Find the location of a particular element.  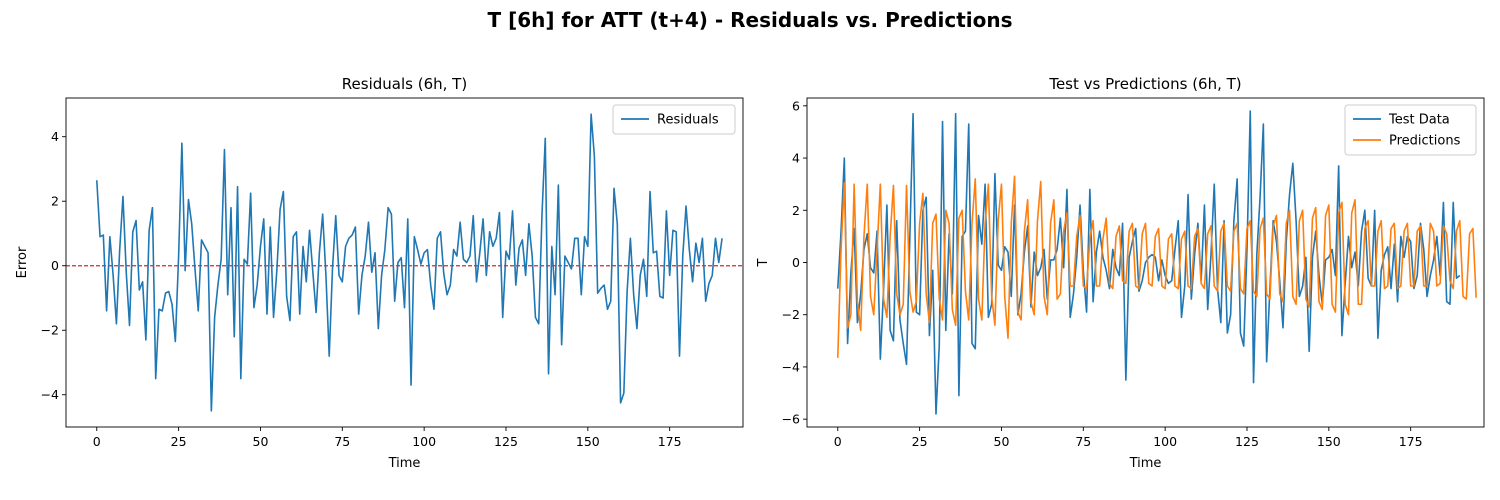

legend: Residuals is located at coordinates (674, 119).